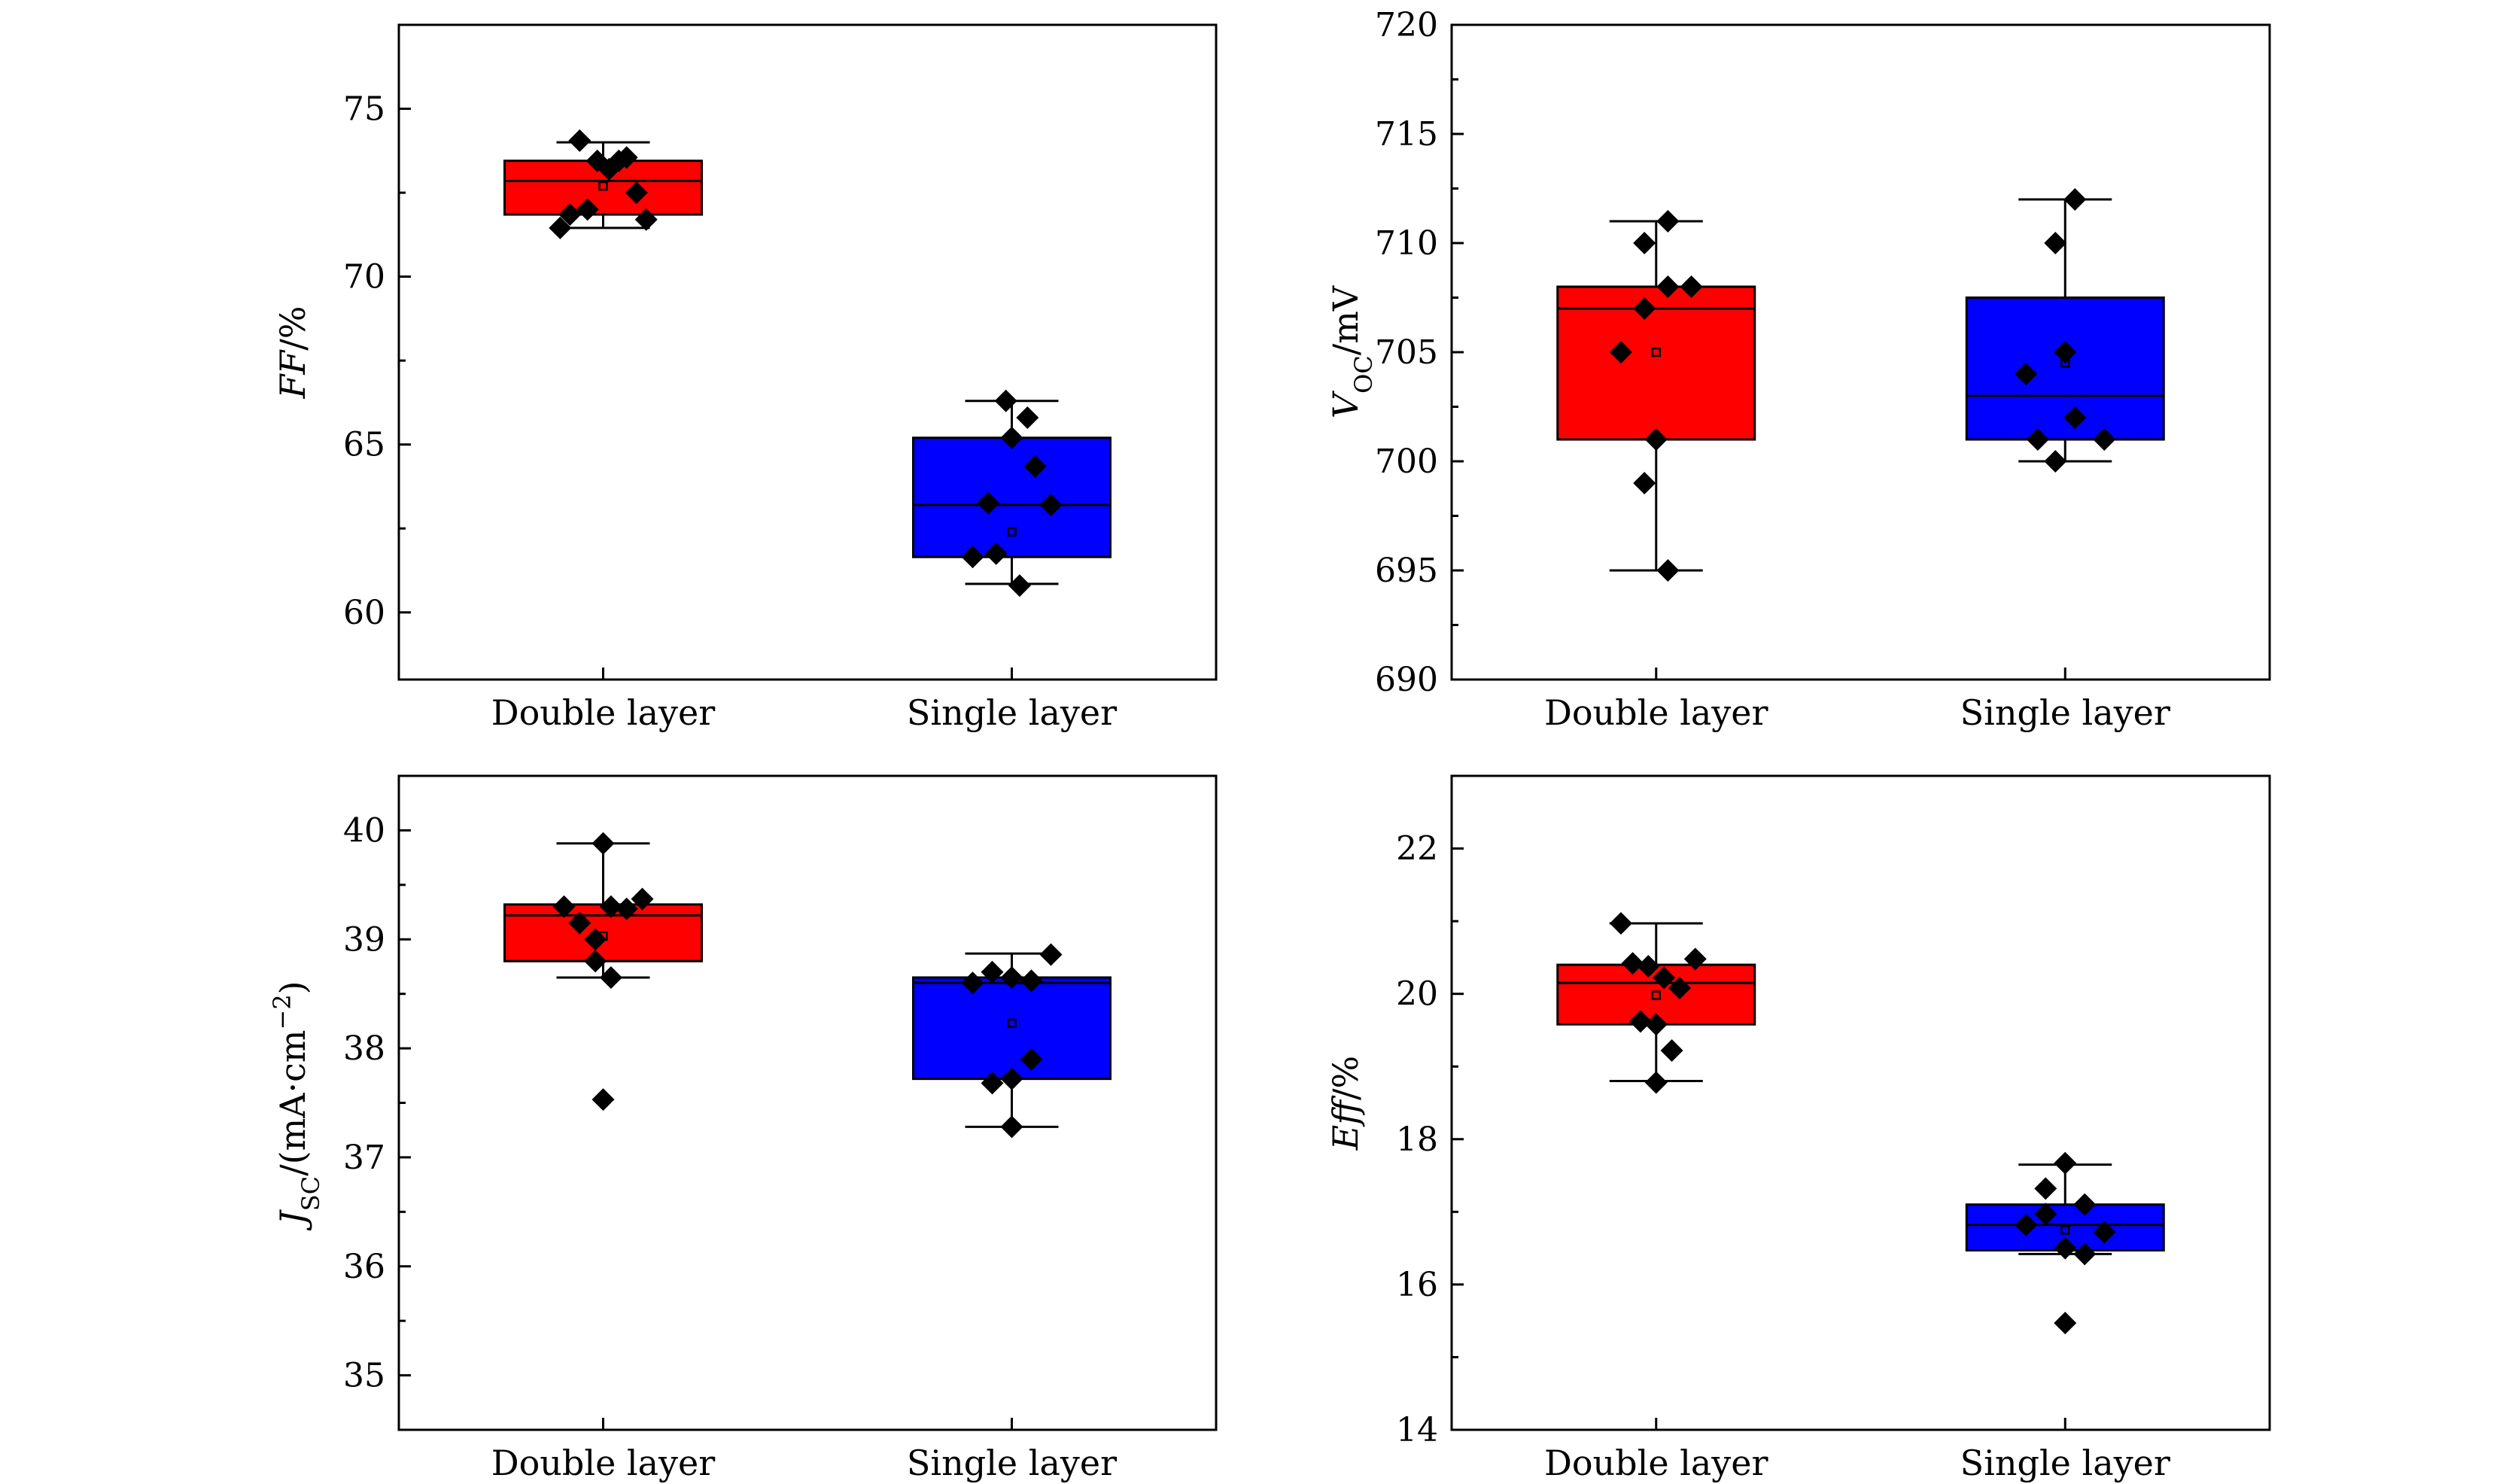 This screenshot has height=1484, width=2518. Describe the element at coordinates (1417, 994) in the screenshot. I see `y-tick-label: 20` at that location.